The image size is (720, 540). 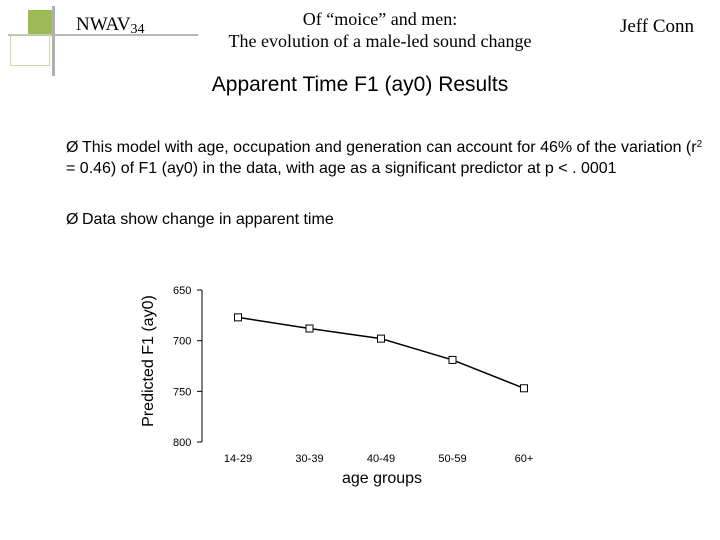 I want to click on title-line-2: The evolution of a male-led sound change, so click(x=380, y=41).